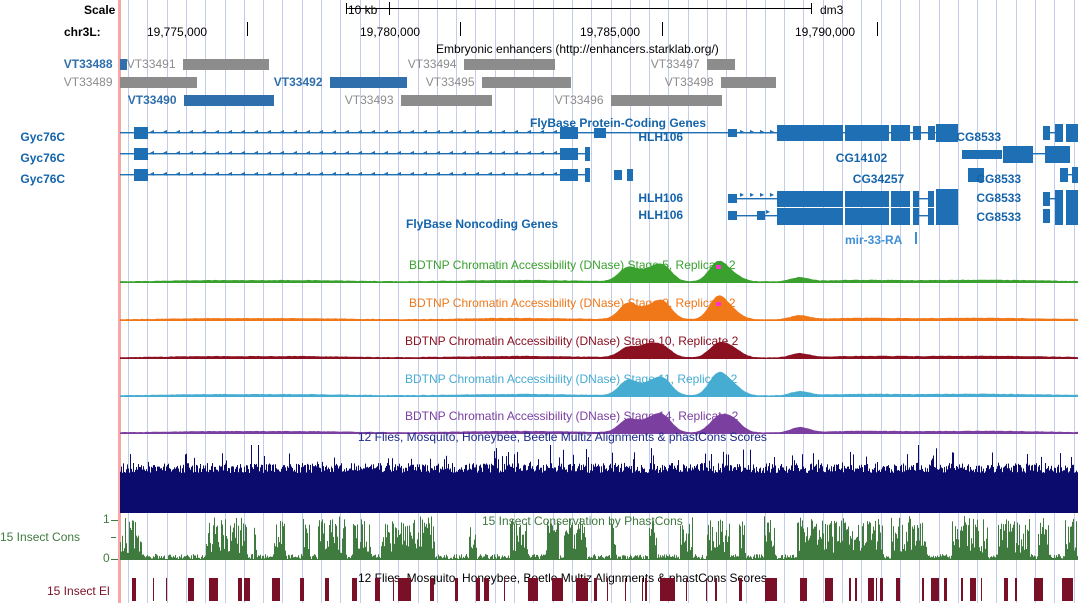 The width and height of the screenshot is (1078, 603). Describe the element at coordinates (878, 179) in the screenshot. I see `gene-label: CG34257` at that location.